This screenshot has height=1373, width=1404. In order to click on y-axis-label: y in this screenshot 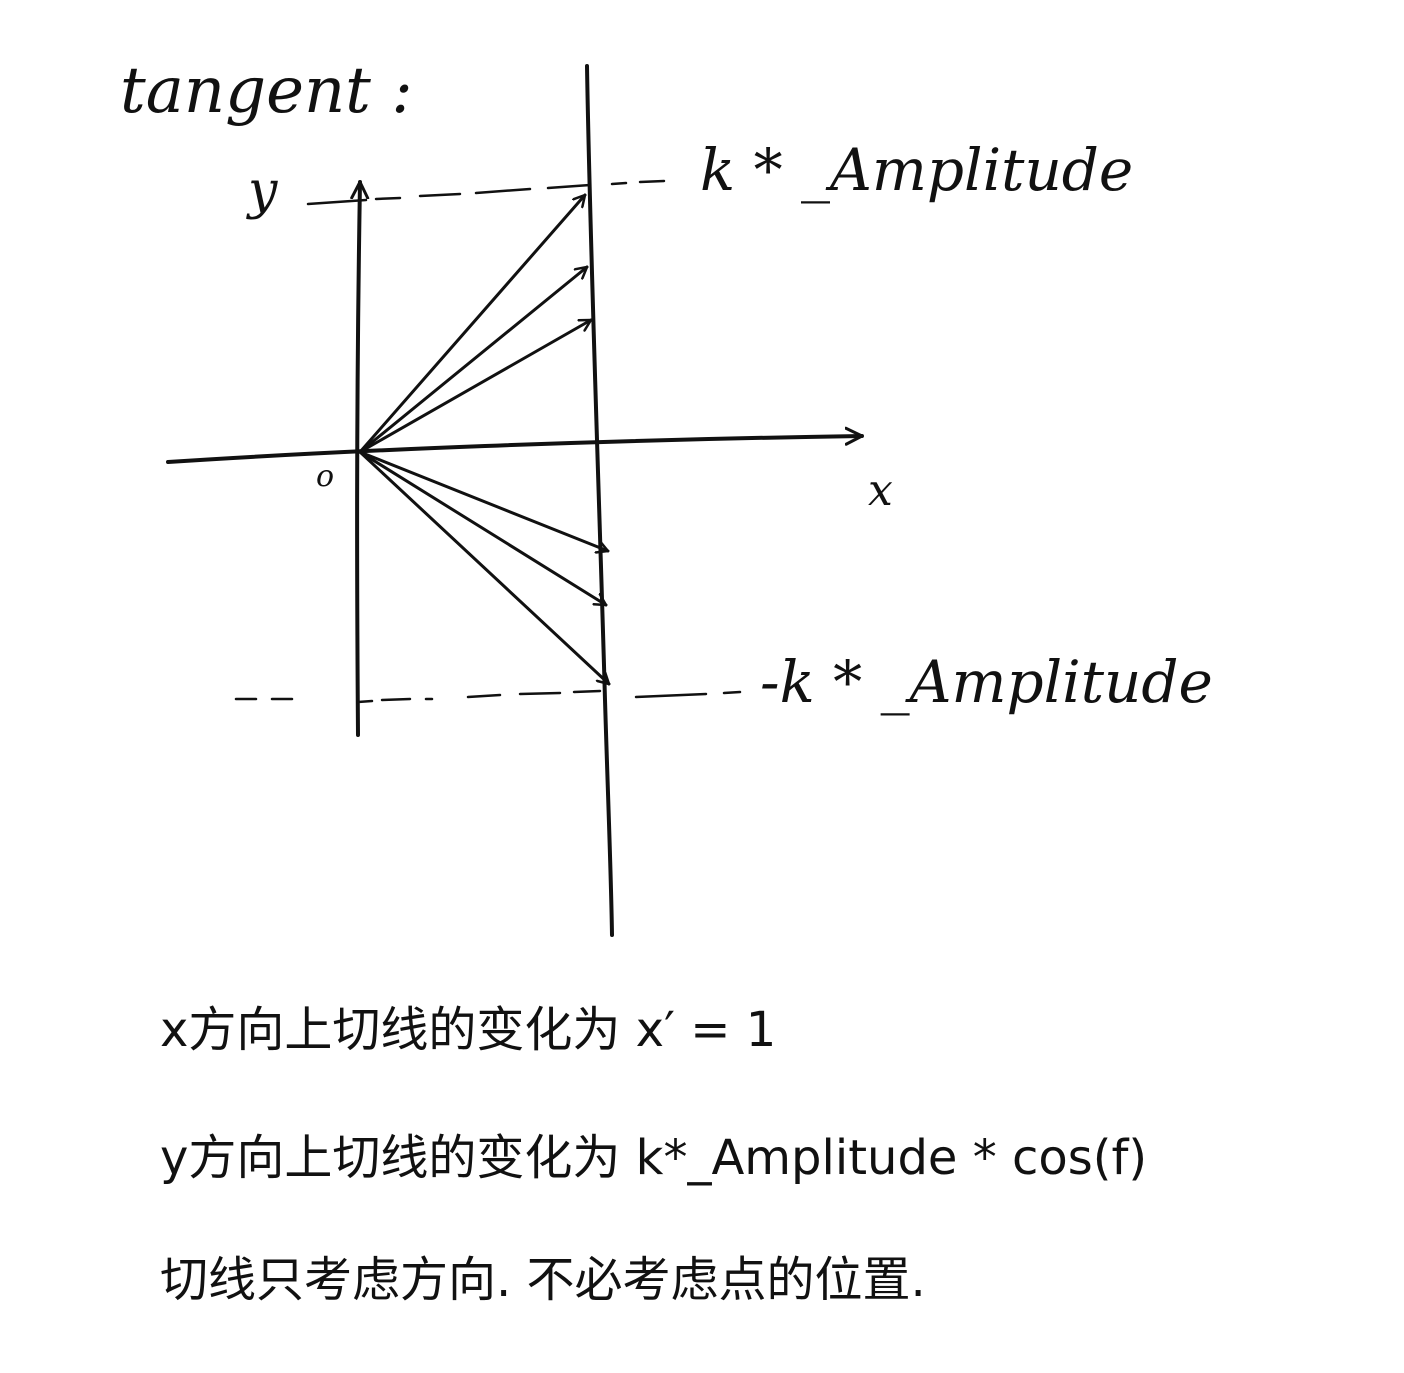, I will do `click(262, 191)`.